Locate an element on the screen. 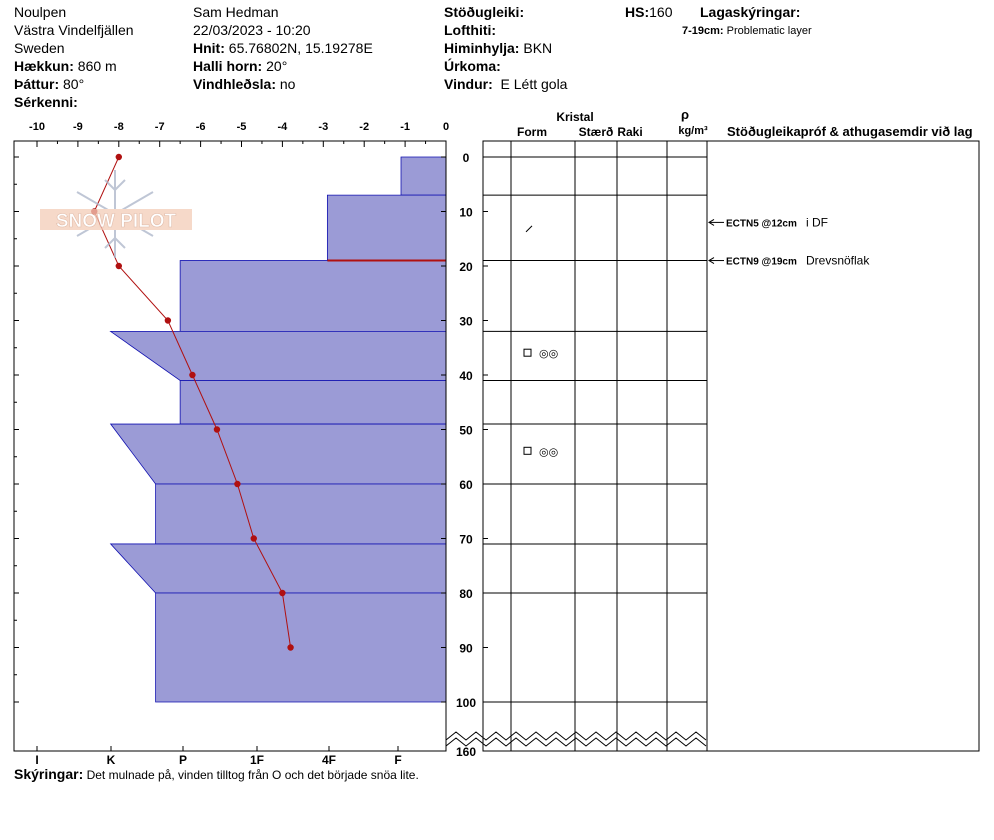  aspect-row: Þáttur: 80° is located at coordinates (49, 84).